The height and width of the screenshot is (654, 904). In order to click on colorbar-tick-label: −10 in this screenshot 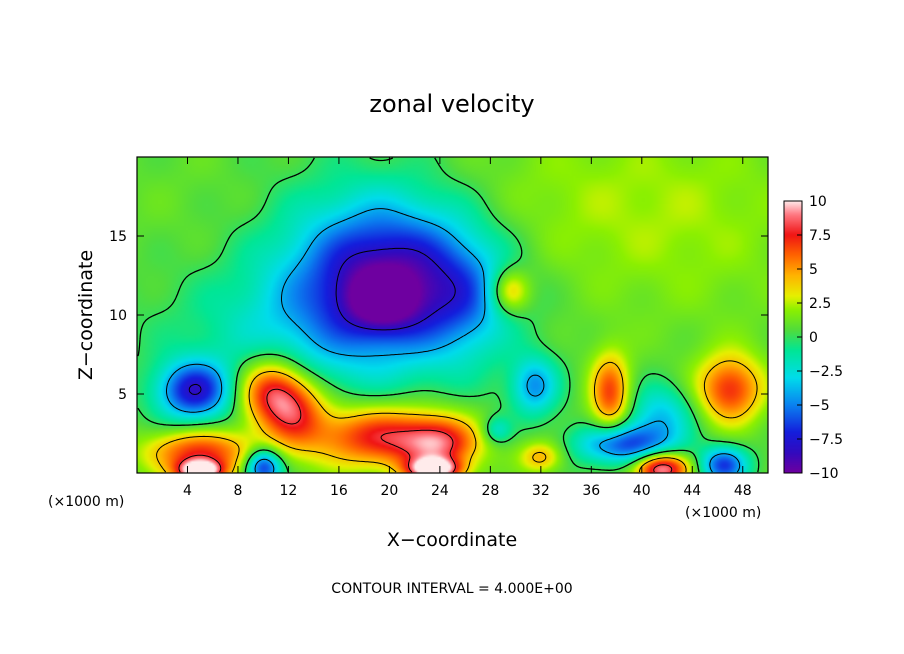, I will do `click(824, 474)`.